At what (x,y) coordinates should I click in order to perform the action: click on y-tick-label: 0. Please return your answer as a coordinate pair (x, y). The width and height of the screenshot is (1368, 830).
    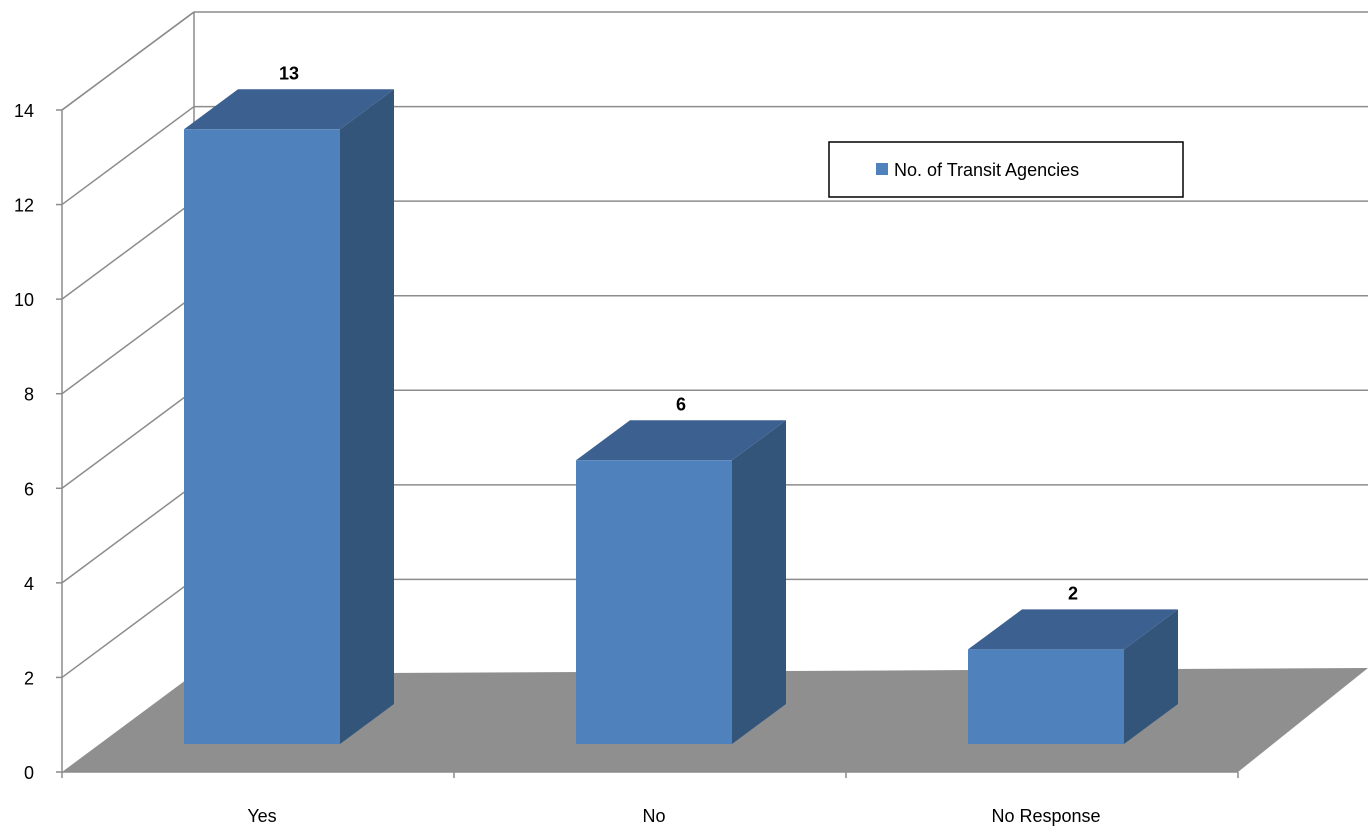
    Looking at the image, I should click on (29, 773).